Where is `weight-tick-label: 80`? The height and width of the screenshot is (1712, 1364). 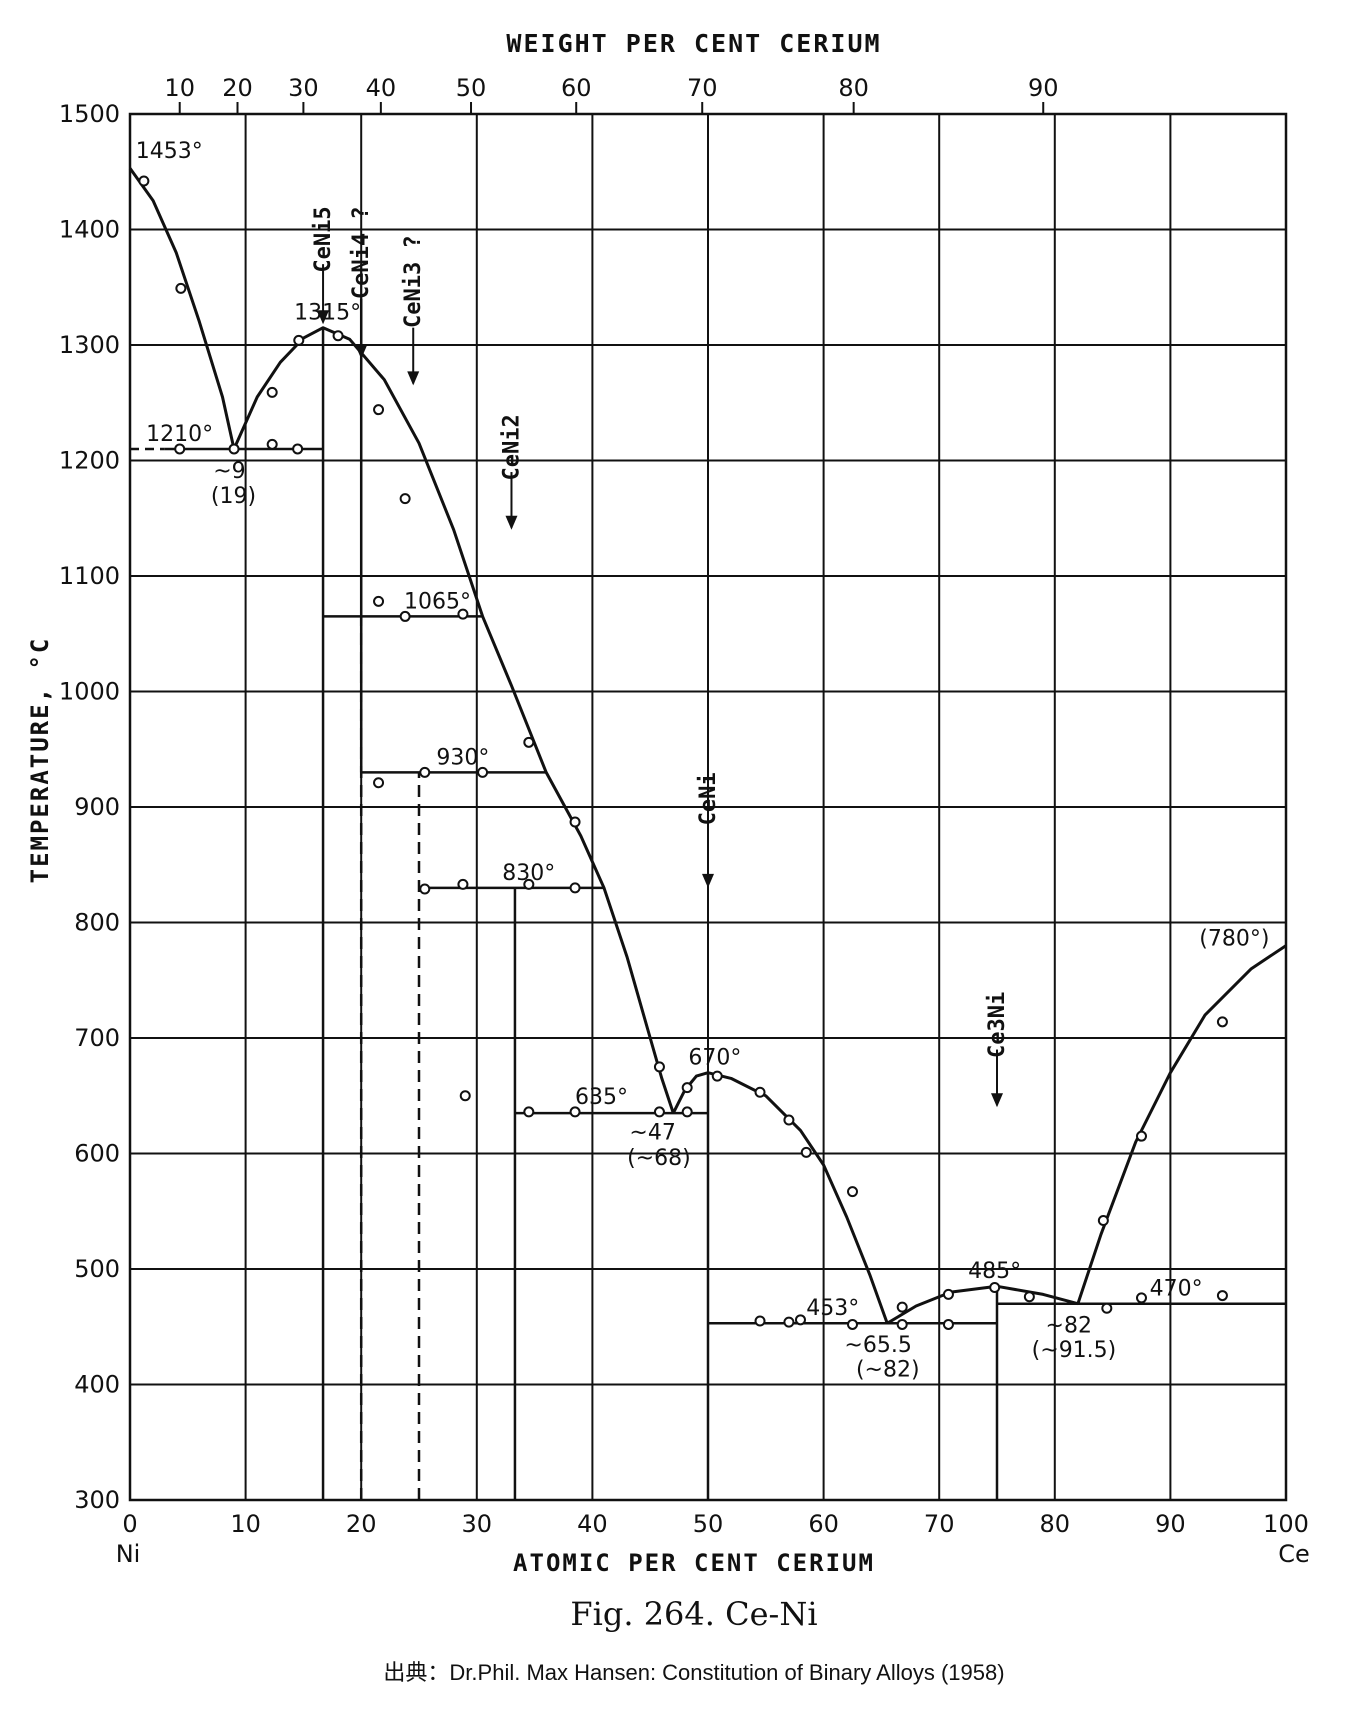
weight-tick-label: 80 is located at coordinates (853, 88).